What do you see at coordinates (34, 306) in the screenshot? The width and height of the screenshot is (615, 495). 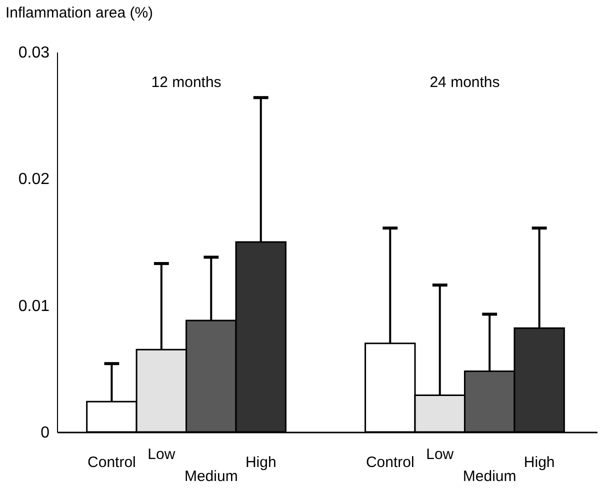 I see `y-tick-label: 0.01` at bounding box center [34, 306].